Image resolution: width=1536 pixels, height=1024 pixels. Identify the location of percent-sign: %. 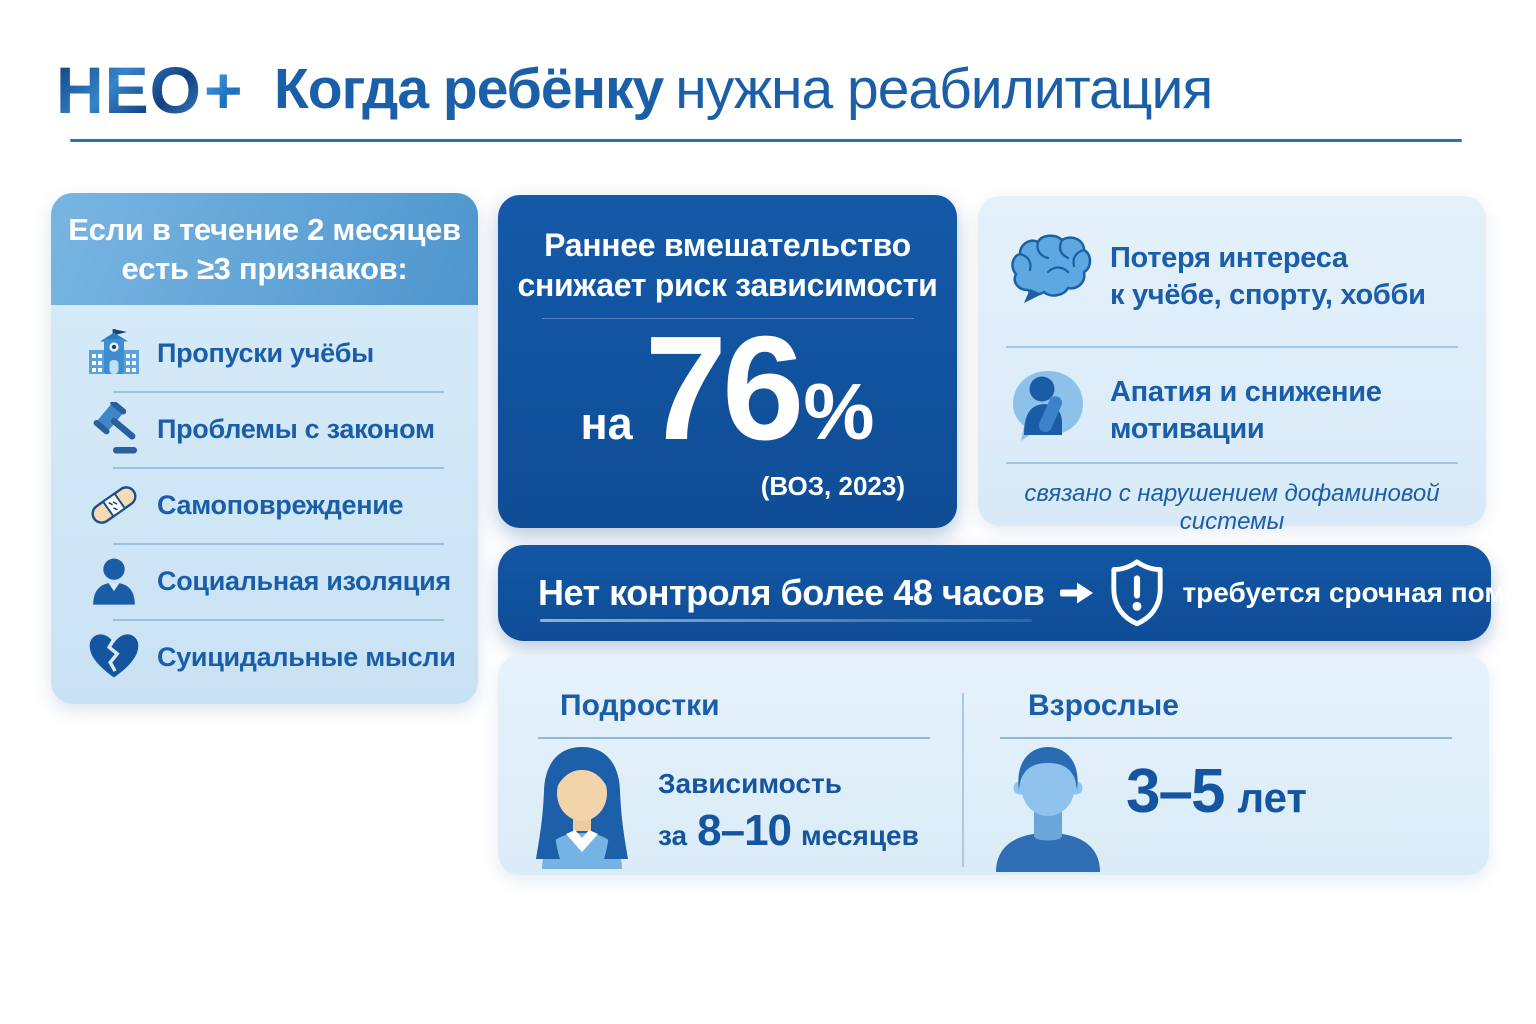
(839, 411).